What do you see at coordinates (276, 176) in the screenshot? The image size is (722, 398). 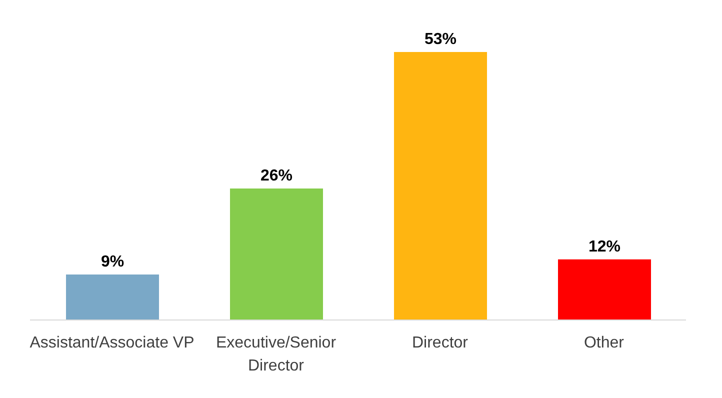 I see `data-label: 26%` at bounding box center [276, 176].